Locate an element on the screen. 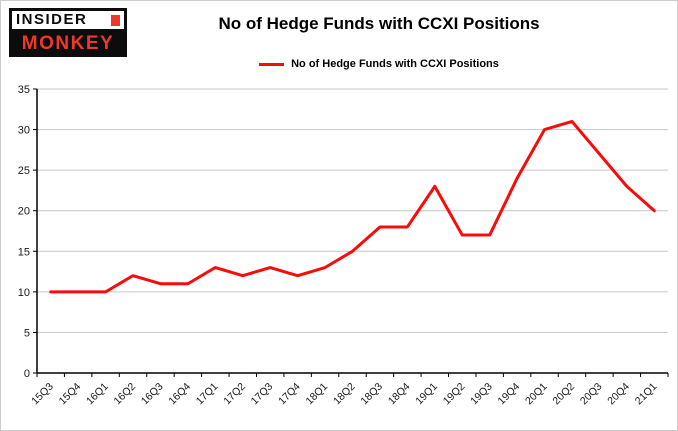 This screenshot has width=678, height=431. logo-insider-text: INSIDER is located at coordinates (52, 19).